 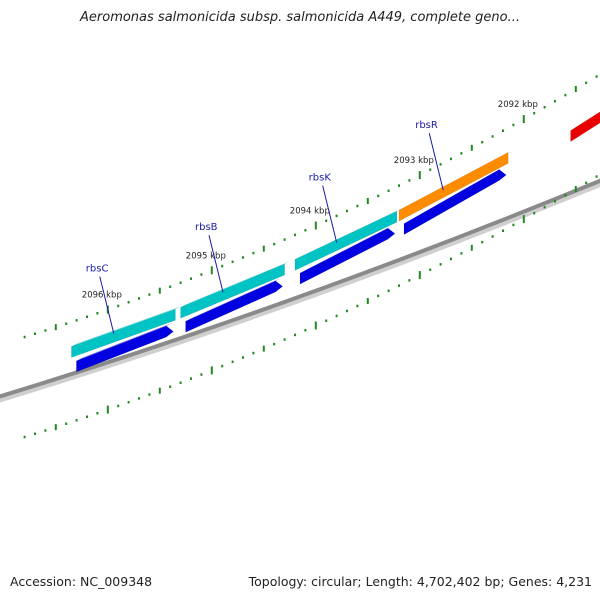 I want to click on gene-ASA_1965-top-face, so click(x=585, y=121).